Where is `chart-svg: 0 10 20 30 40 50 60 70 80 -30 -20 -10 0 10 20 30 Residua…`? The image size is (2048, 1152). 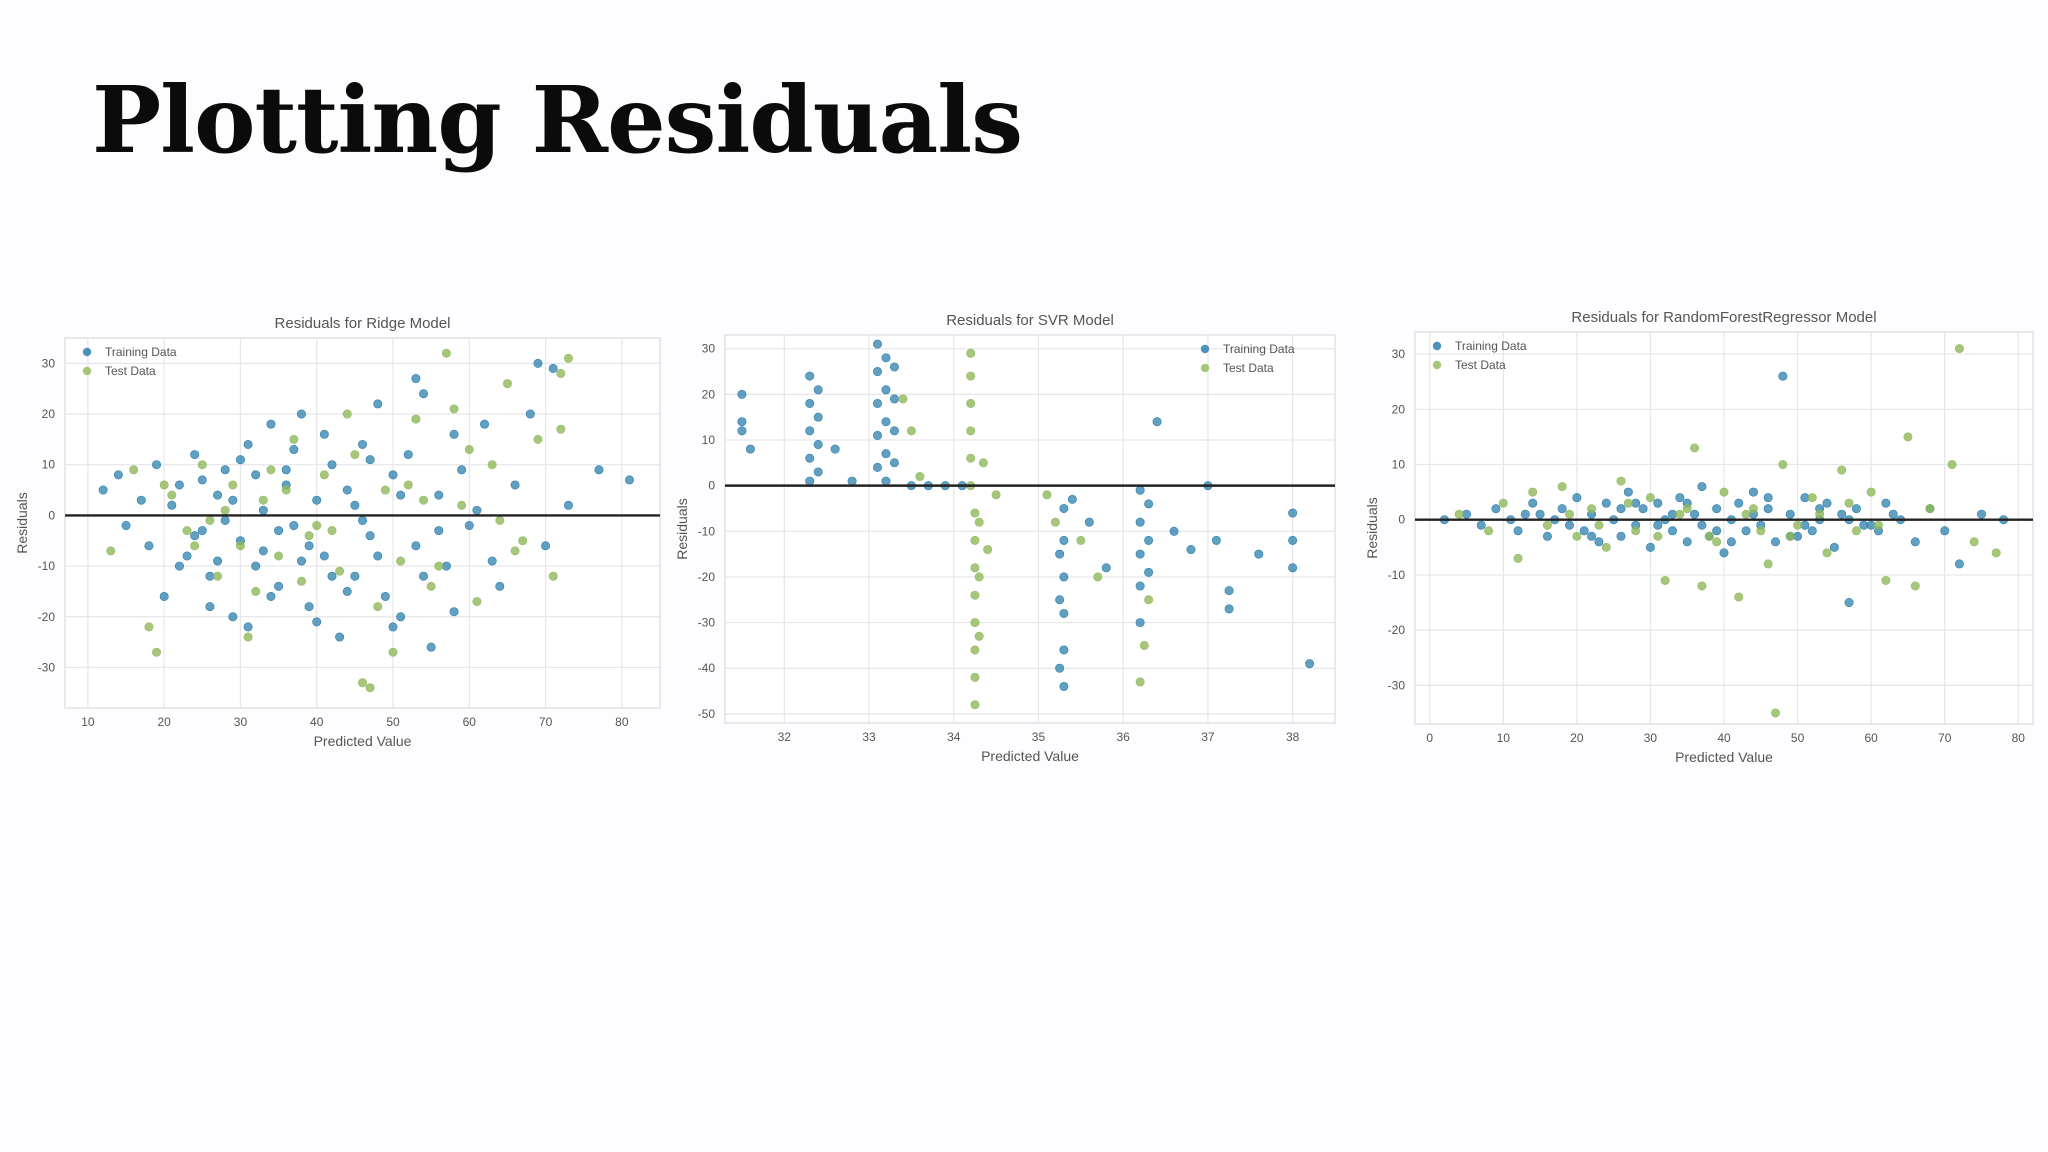 chart-svg: 0 10 20 30 40 50 60 70 80 -30 -20 -10 0 10 20 30 Residua… is located at coordinates (1699, 537).